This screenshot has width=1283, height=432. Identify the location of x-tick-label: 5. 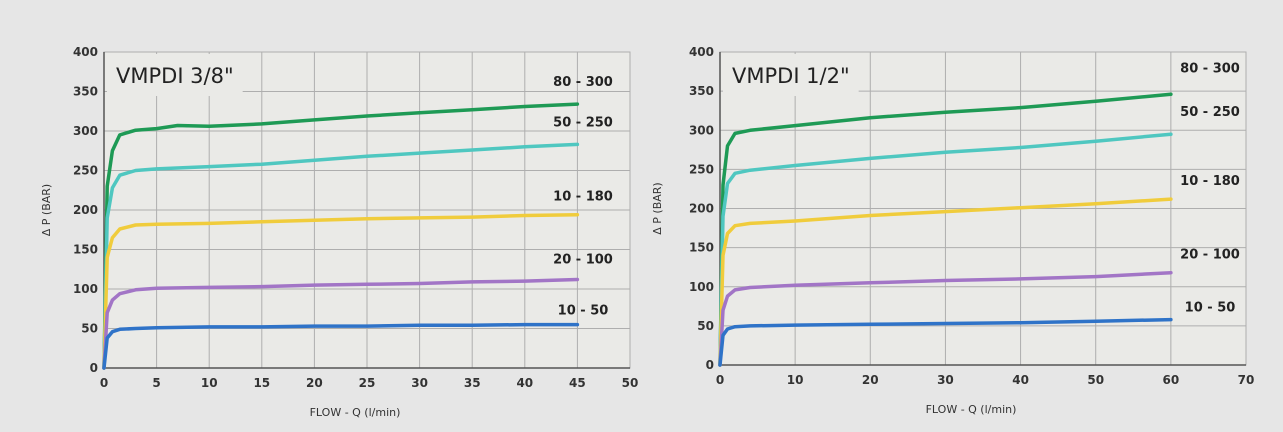
(156, 383).